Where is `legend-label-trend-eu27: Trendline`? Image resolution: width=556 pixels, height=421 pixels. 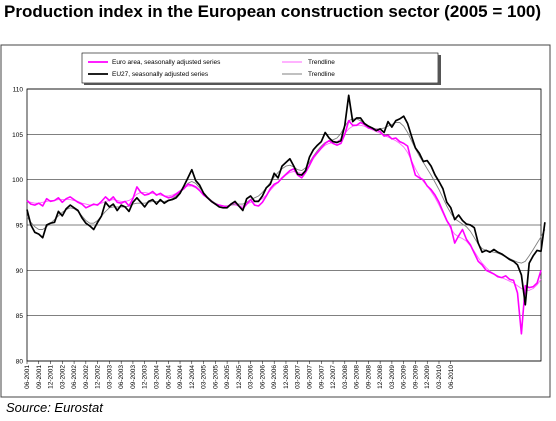 legend-label-trend-eu27: Trendline is located at coordinates (321, 74).